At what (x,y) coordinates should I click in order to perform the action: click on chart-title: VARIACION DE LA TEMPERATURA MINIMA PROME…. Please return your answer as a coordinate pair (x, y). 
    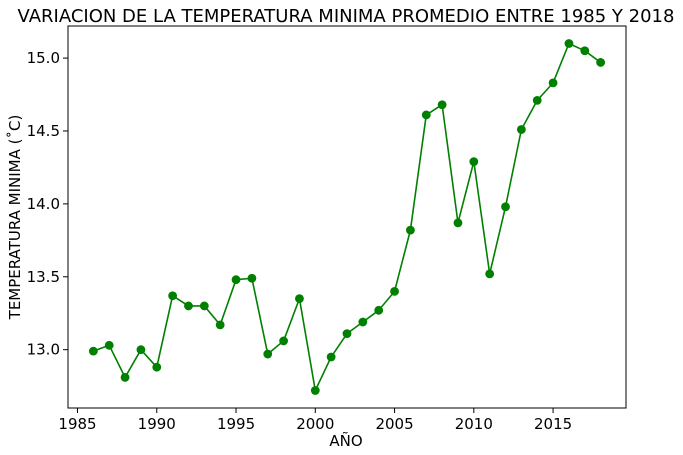
    Looking at the image, I should click on (346, 16).